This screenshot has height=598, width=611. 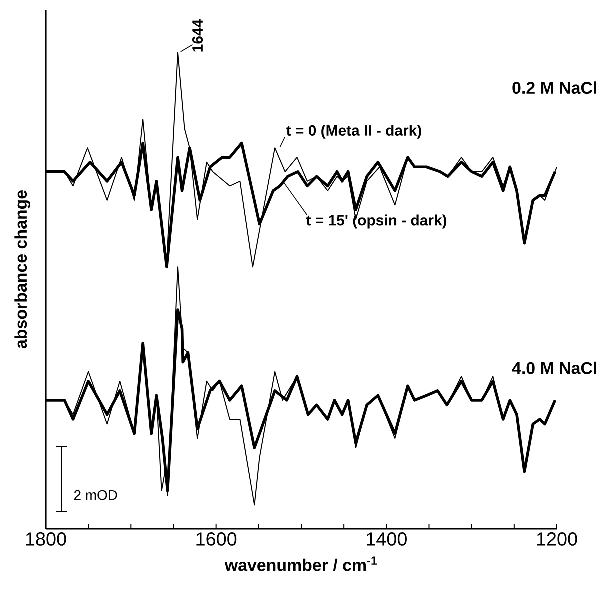 I want to click on annotation: 2 mOD, so click(x=96, y=495).